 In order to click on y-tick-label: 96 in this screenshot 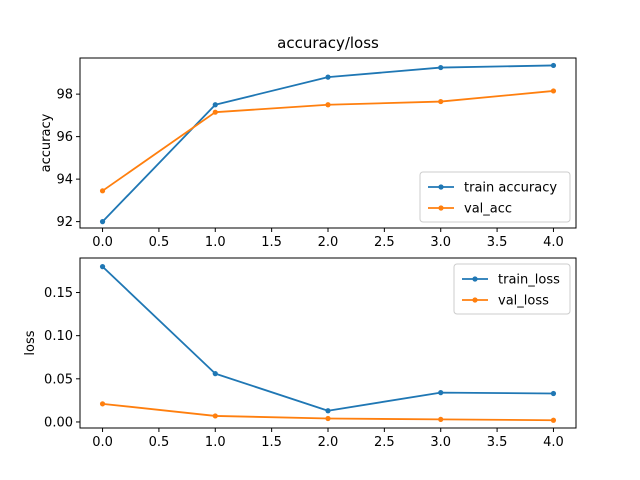, I will do `click(64, 137)`.